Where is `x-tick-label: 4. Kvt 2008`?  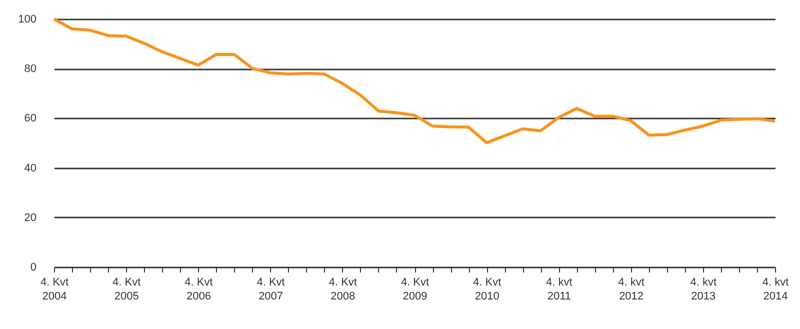
x-tick-label: 4. Kvt 2008 is located at coordinates (342, 289).